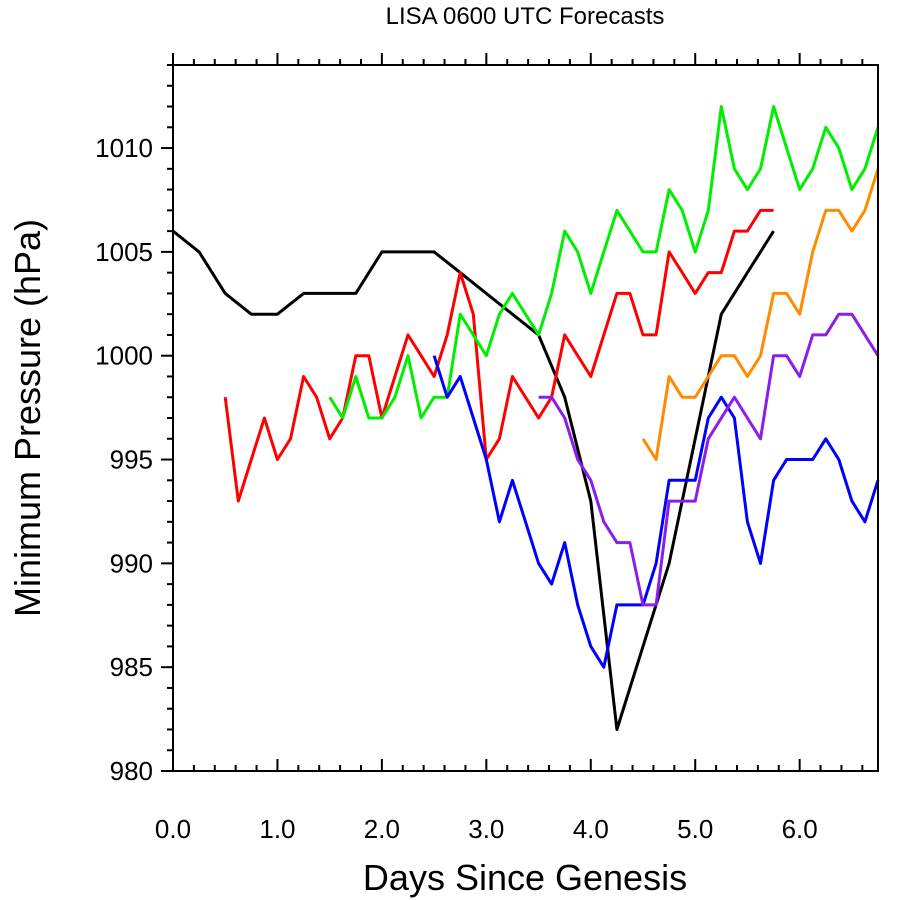 This screenshot has width=897, height=900. What do you see at coordinates (124, 148) in the screenshot?
I see `y-tick-label: 1010` at bounding box center [124, 148].